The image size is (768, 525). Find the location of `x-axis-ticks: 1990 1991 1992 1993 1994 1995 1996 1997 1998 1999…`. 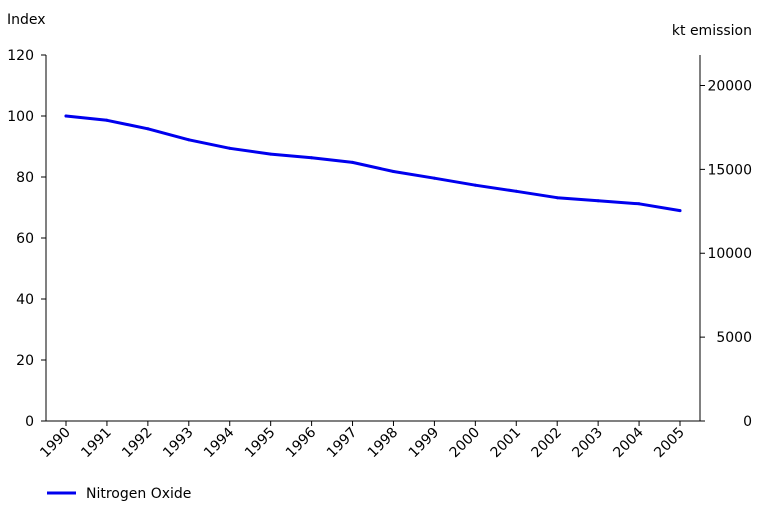

x-axis-ticks: 1990 1991 1992 1993 1994 1995 1996 1997 1998 1999… is located at coordinates (362, 441).